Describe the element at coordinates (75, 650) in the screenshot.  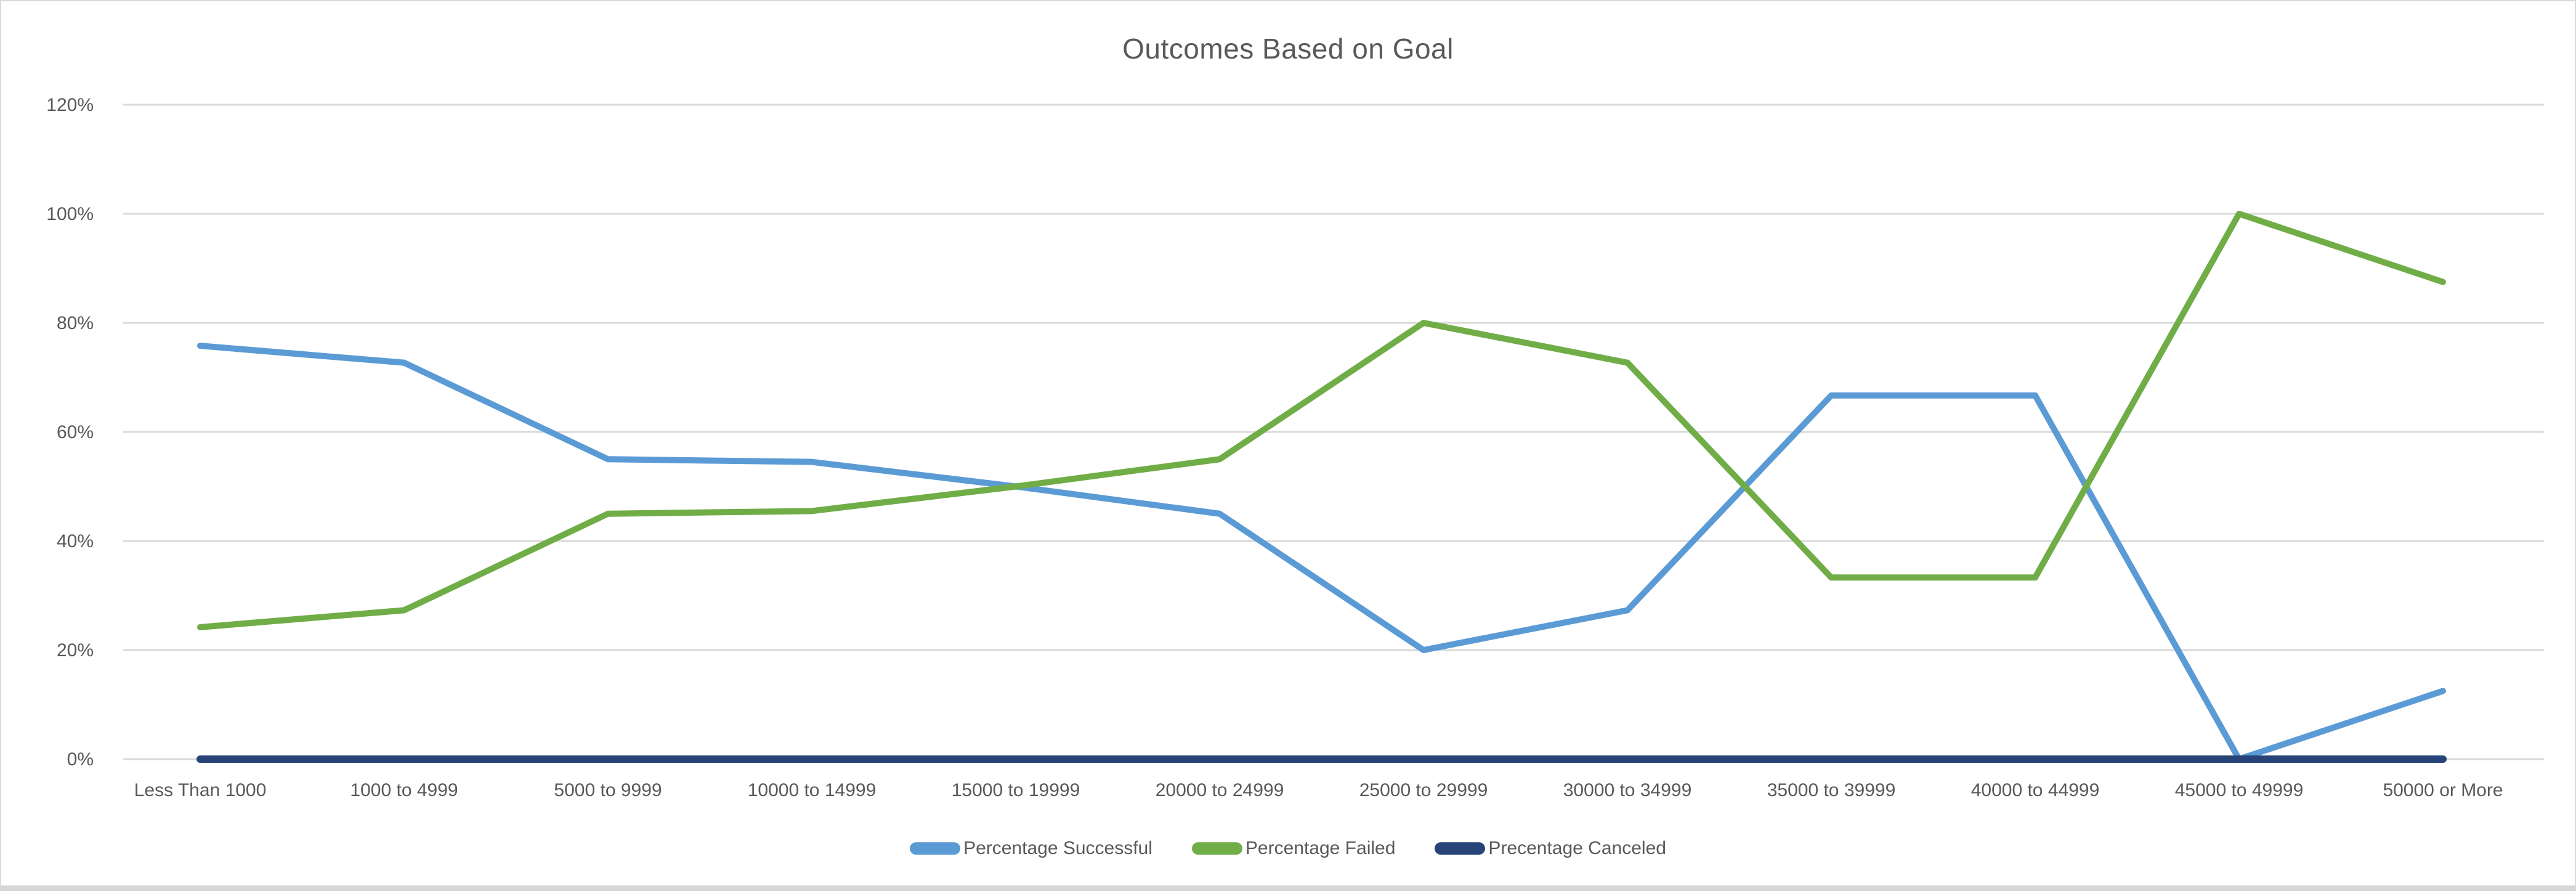
I see `y-axis-tick-label: 20%` at that location.